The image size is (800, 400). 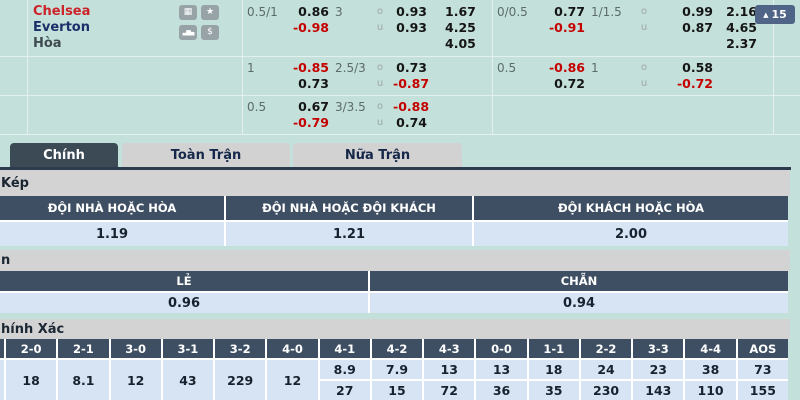 I want to click on tab-chinh: Chính, so click(x=64, y=155).